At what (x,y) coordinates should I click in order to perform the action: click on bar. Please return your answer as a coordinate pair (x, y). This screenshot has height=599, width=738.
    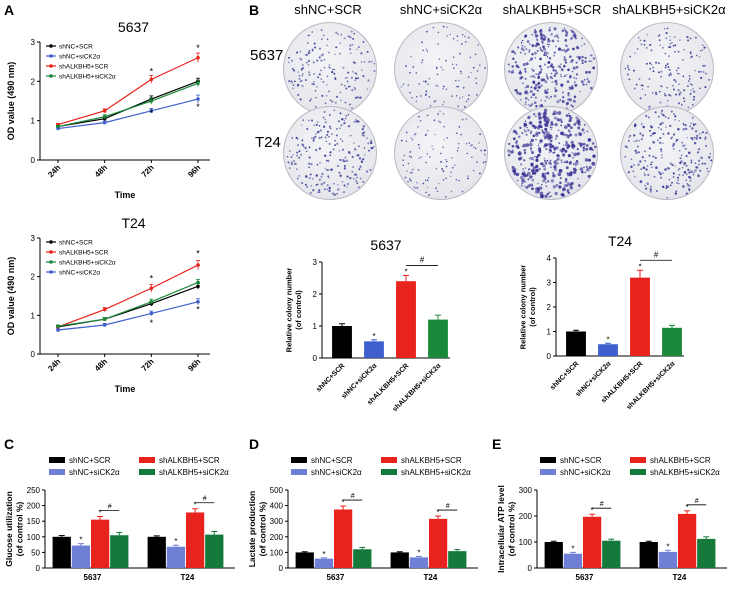
    Looking at the image, I should click on (156, 552).